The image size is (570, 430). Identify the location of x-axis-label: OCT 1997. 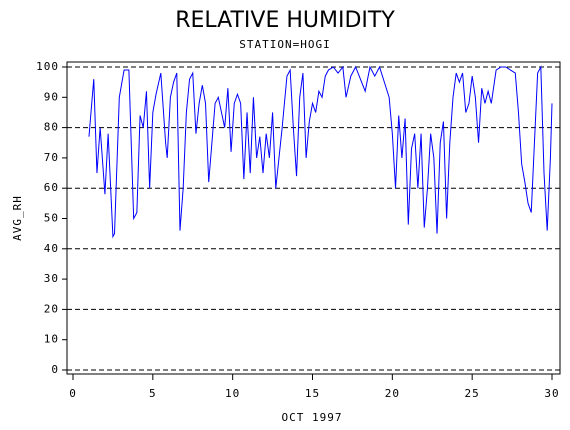
(312, 417).